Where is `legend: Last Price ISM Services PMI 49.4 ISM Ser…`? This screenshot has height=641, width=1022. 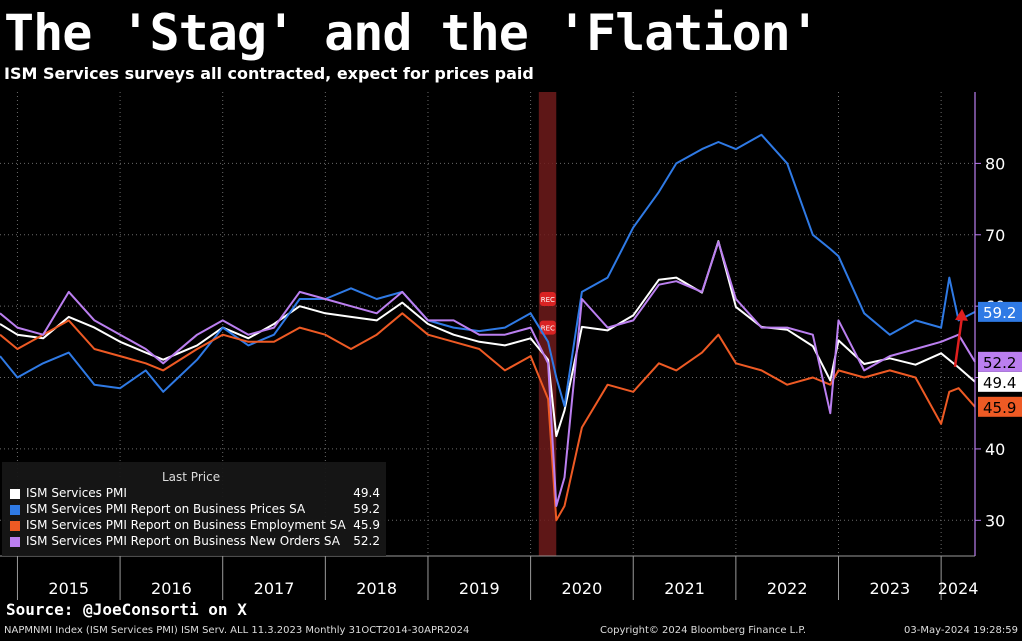 legend: Last Price ISM Services PMI 49.4 ISM Ser… is located at coordinates (194, 509).